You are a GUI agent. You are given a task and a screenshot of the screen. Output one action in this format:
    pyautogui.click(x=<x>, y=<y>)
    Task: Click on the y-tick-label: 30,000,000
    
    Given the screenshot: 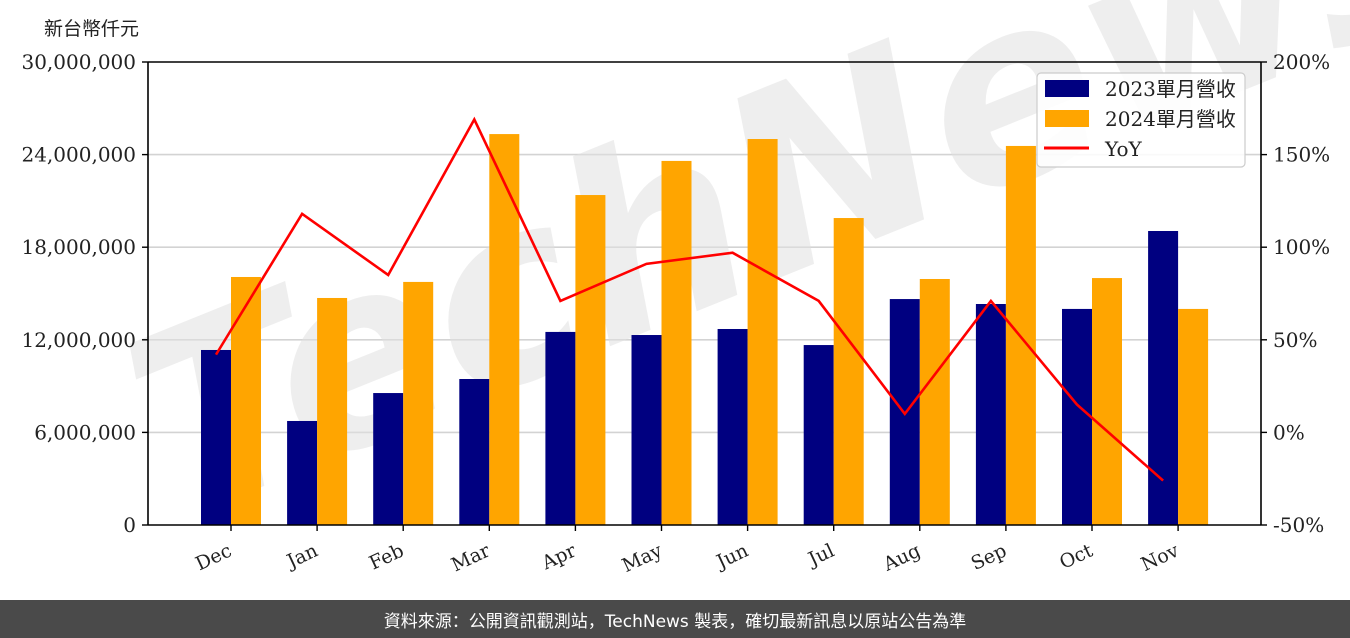 What is the action you would take?
    pyautogui.click(x=78, y=62)
    